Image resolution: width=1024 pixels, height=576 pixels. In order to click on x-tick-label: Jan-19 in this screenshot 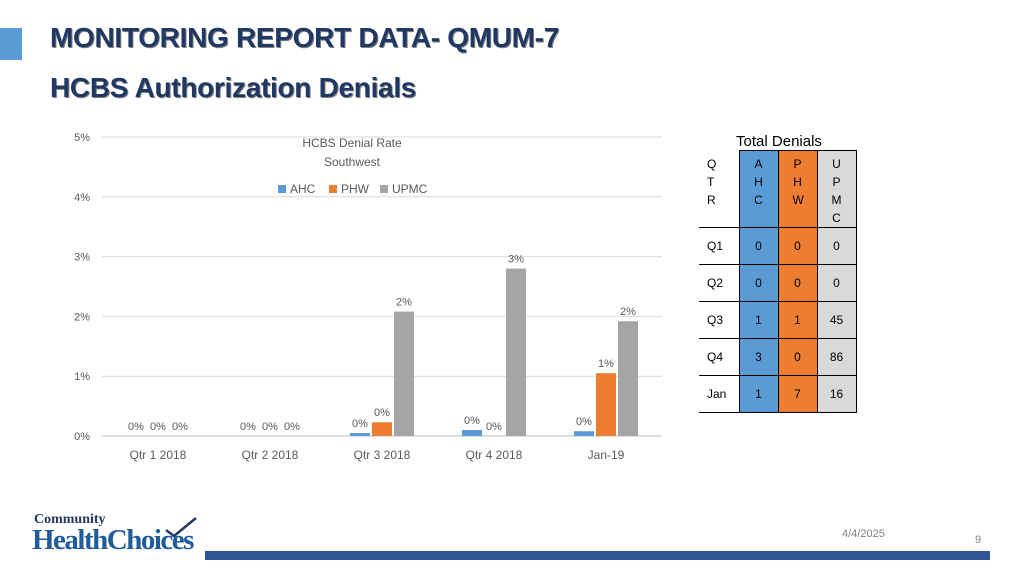, I will do `click(606, 455)`.